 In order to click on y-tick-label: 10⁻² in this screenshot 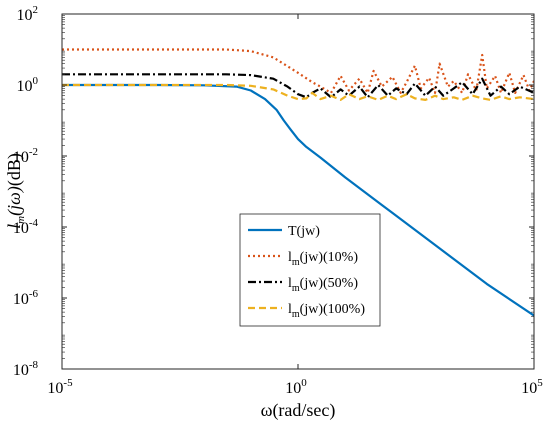, I will do `click(25, 156)`.